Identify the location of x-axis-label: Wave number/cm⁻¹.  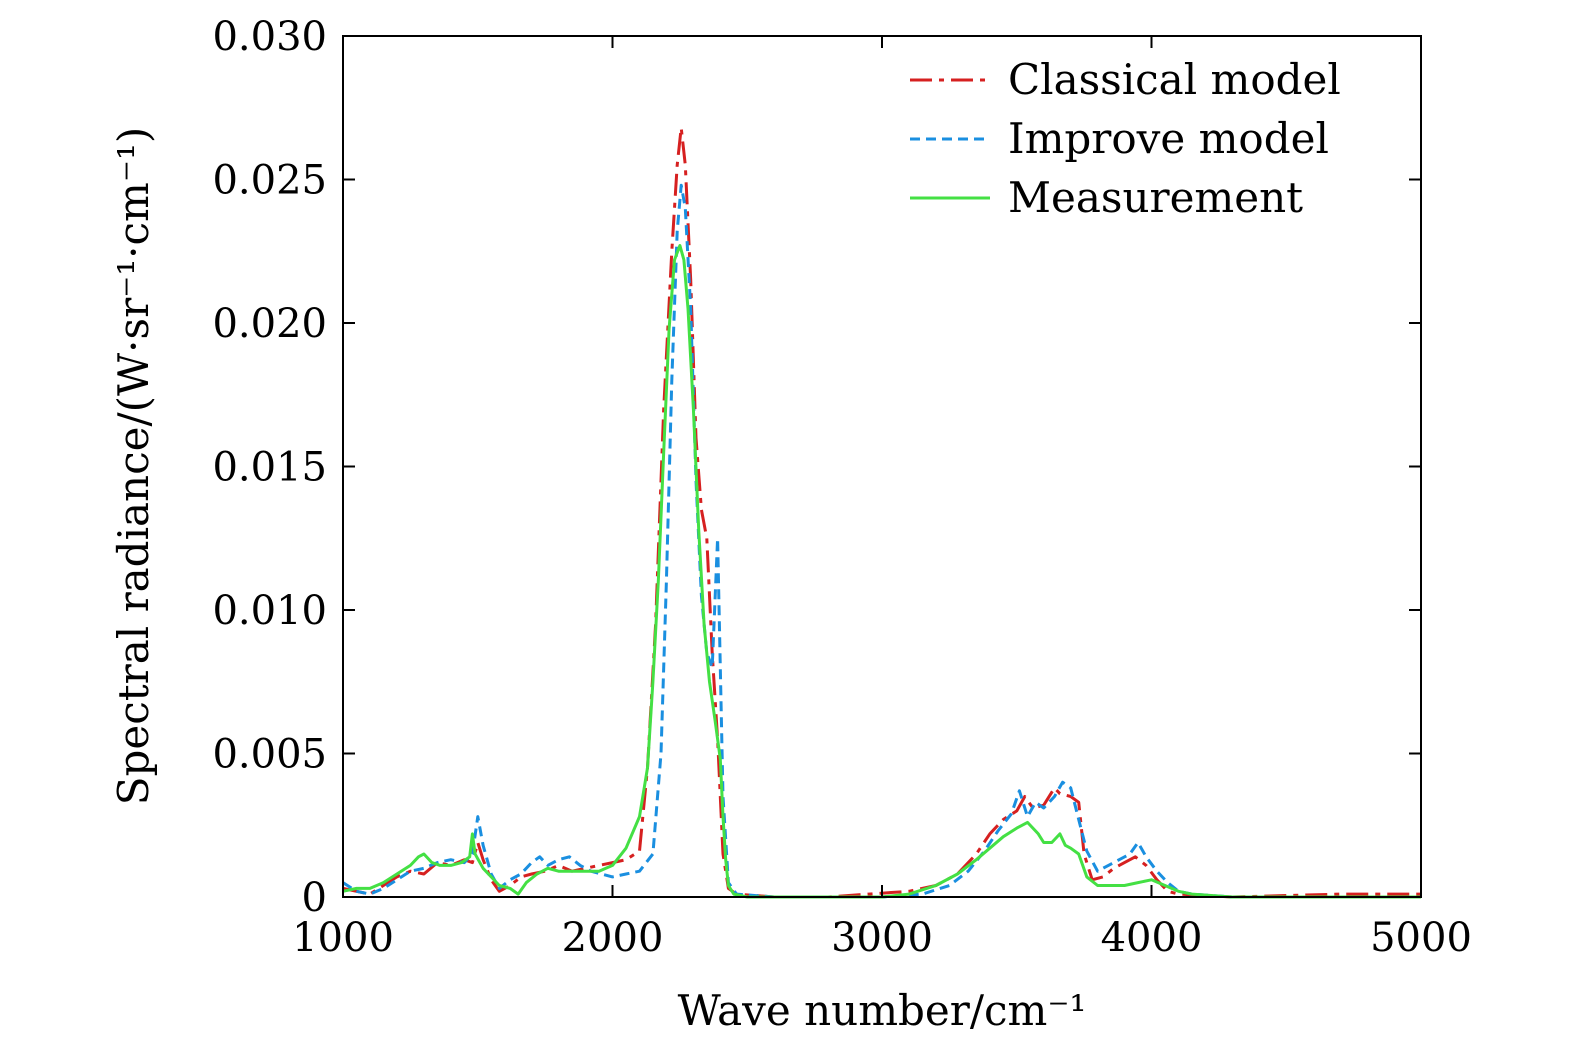
(882, 1010).